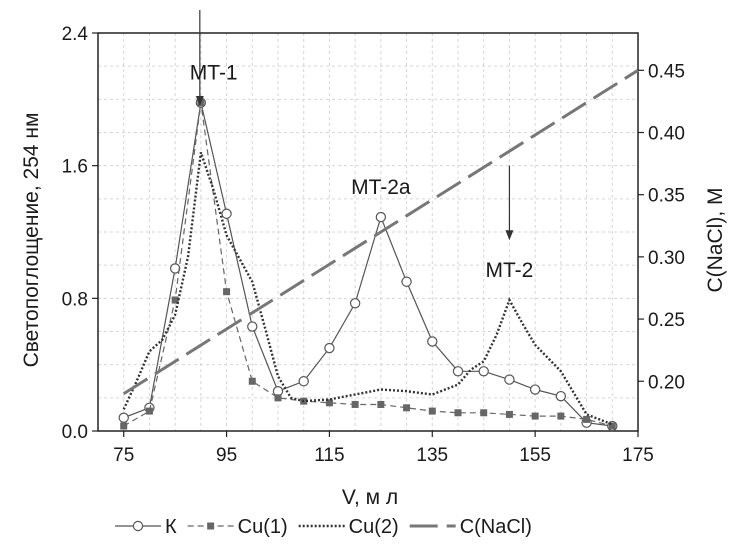 The height and width of the screenshot is (547, 735). Describe the element at coordinates (329, 455) in the screenshot. I see `x-tick-label: 115` at that location.